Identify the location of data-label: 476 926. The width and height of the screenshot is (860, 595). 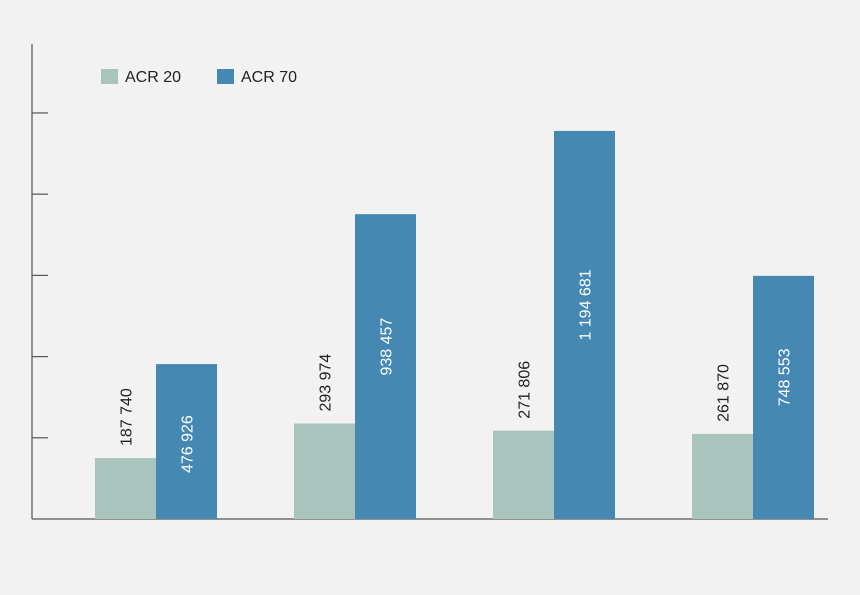
(188, 444).